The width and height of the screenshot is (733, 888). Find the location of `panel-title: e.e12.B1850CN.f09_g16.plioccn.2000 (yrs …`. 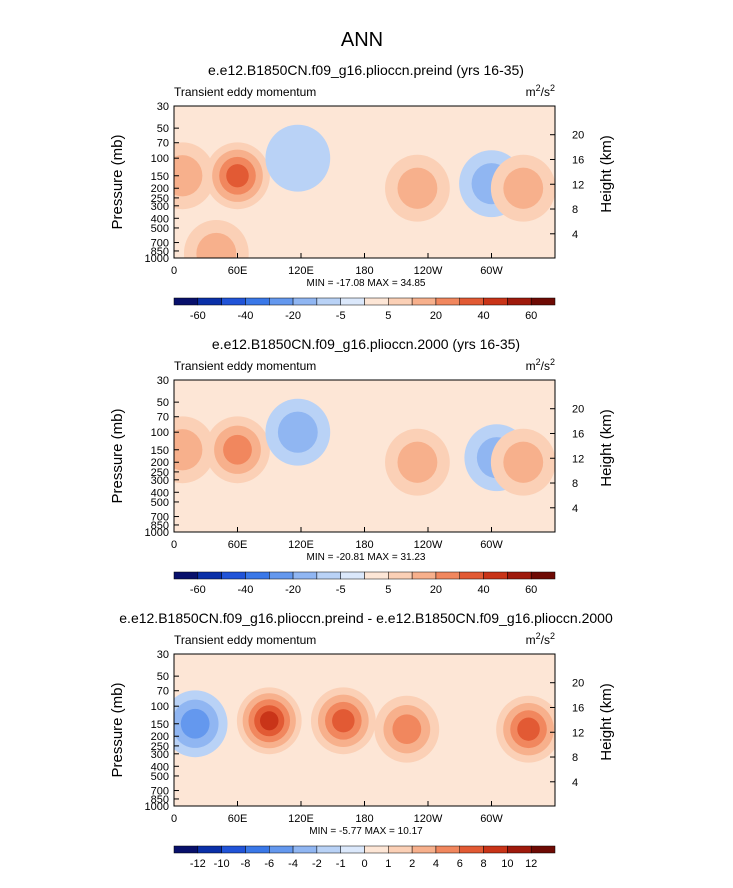

panel-title: e.e12.B1850CN.f09_g16.plioccn.2000 (yrs … is located at coordinates (366, 344).